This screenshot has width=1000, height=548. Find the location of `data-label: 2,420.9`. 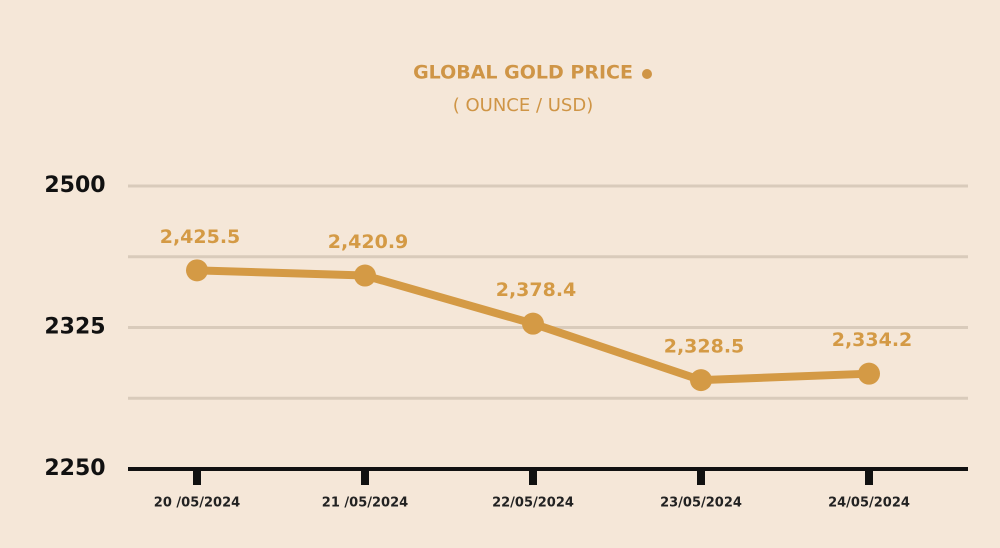

data-label: 2,420.9 is located at coordinates (368, 242).